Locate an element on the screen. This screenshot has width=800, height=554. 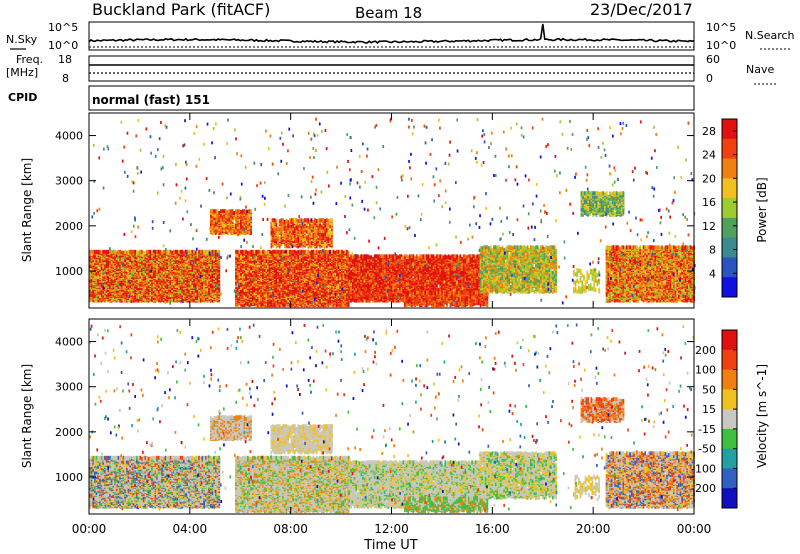
noise-panel: N.Sky 10^5 10^0 10^5 10^0 N.Search is located at coordinates (400, 36).